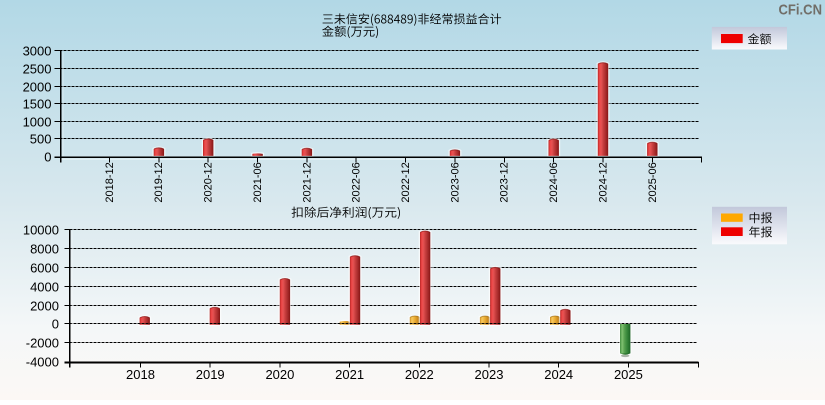  What do you see at coordinates (628, 374) in the screenshot?
I see `svg-text: 2025` at bounding box center [628, 374].